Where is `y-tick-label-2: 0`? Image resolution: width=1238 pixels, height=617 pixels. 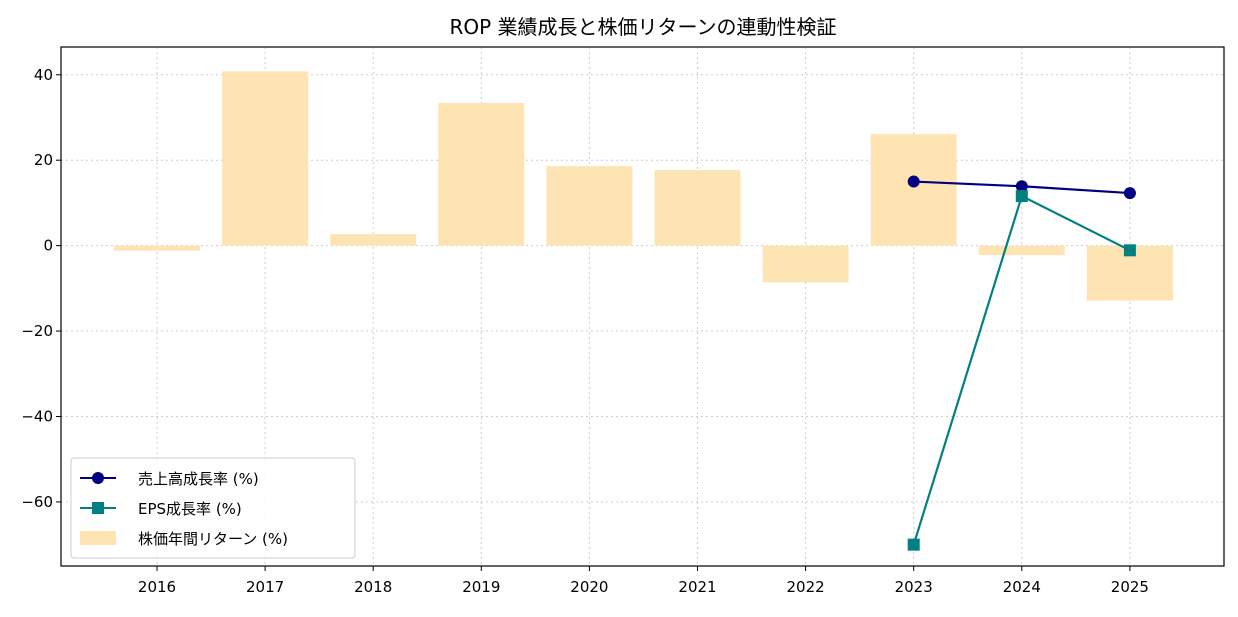
y-tick-label-2: 0 is located at coordinates (48, 246).